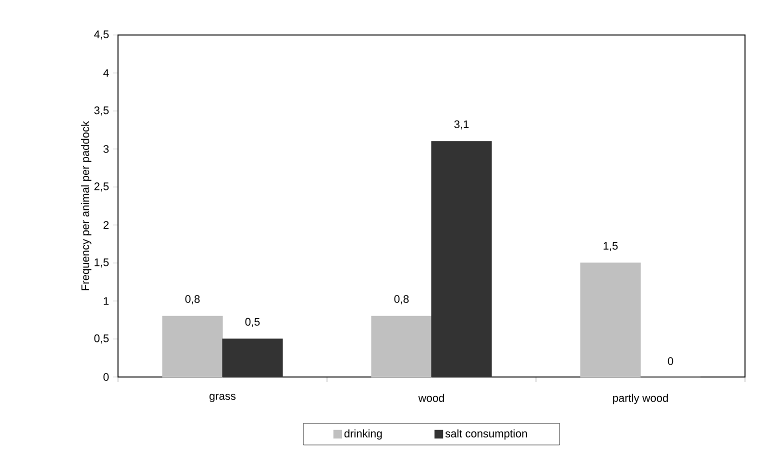 Image resolution: width=765 pixels, height=475 pixels. What do you see at coordinates (101, 187) in the screenshot?
I see `y-tick-label: 2,5` at bounding box center [101, 187].